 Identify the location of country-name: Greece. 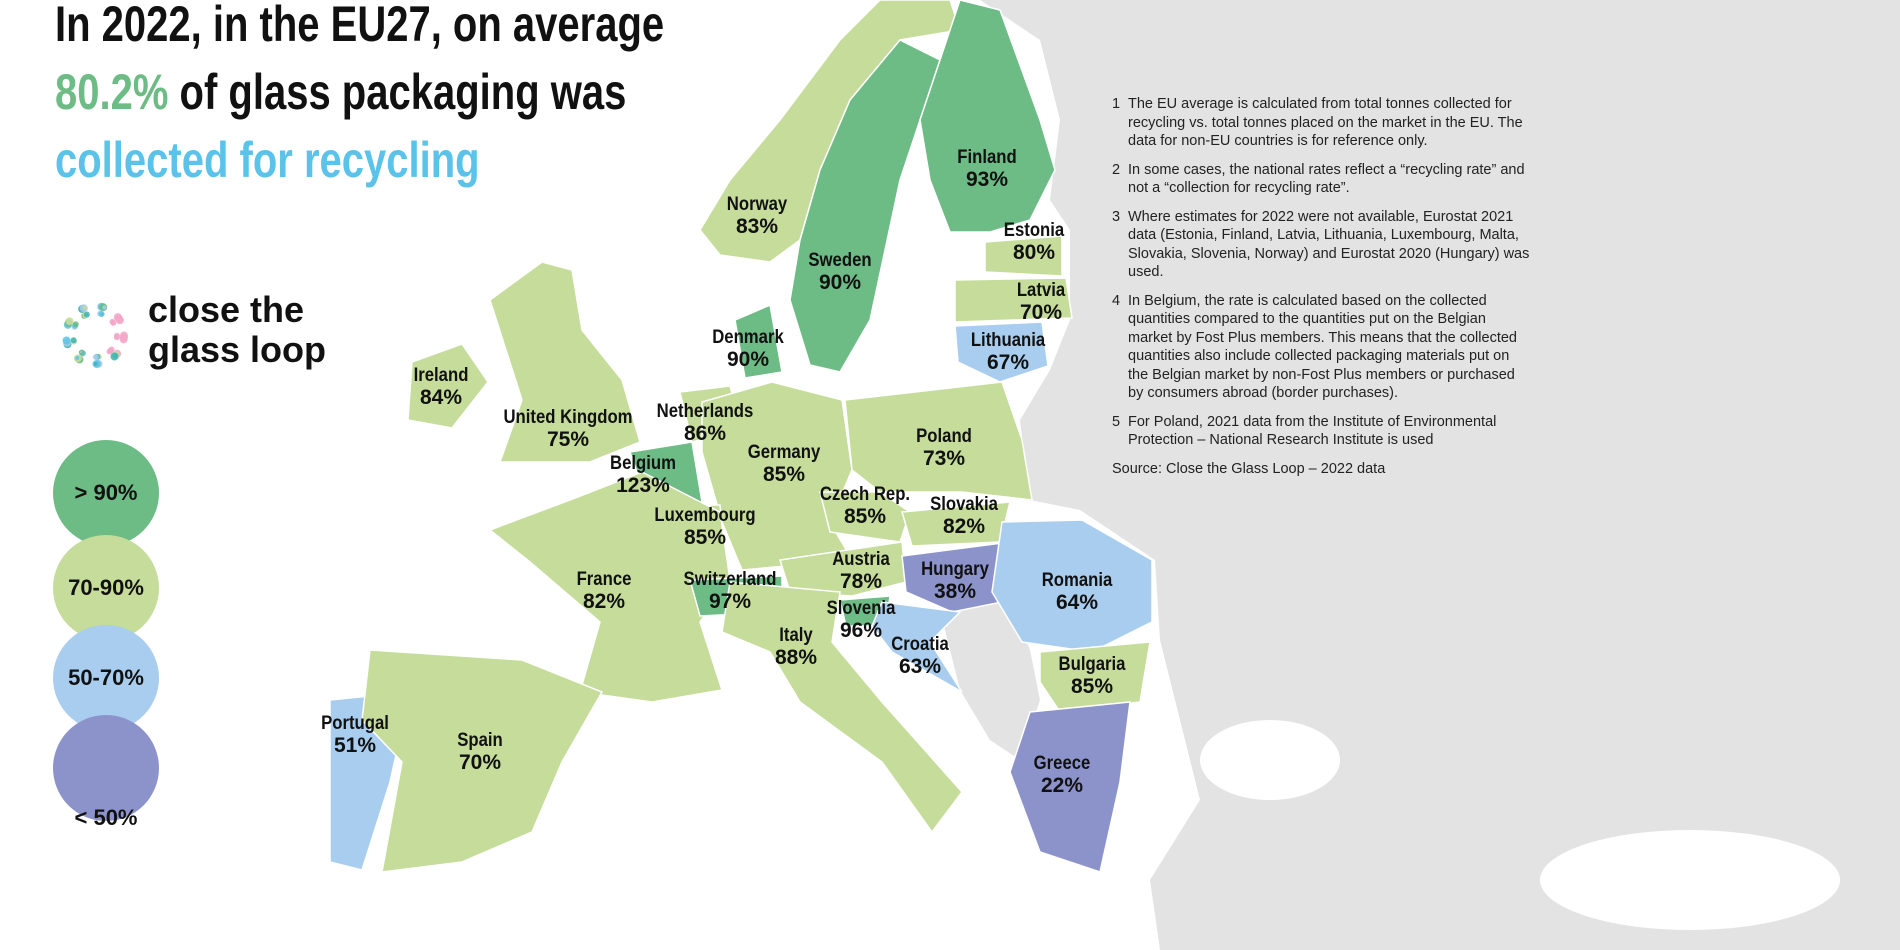
(1062, 763).